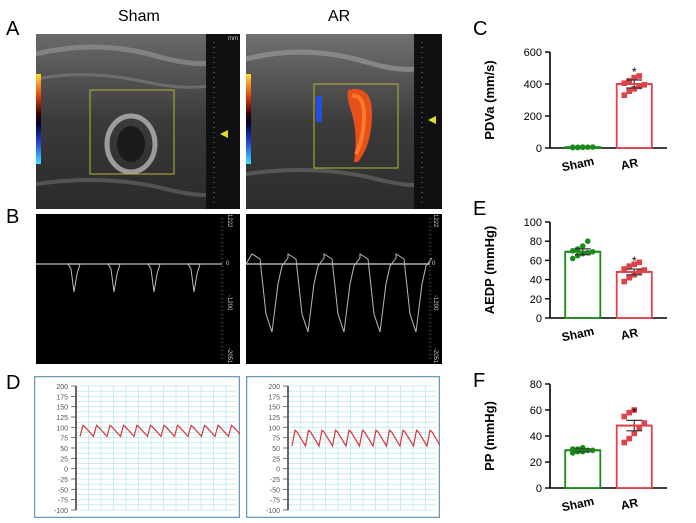 Image resolution: width=696 pixels, height=523 pixels. What do you see at coordinates (479, 381) in the screenshot?
I see `panel-label-f: F` at bounding box center [479, 381].